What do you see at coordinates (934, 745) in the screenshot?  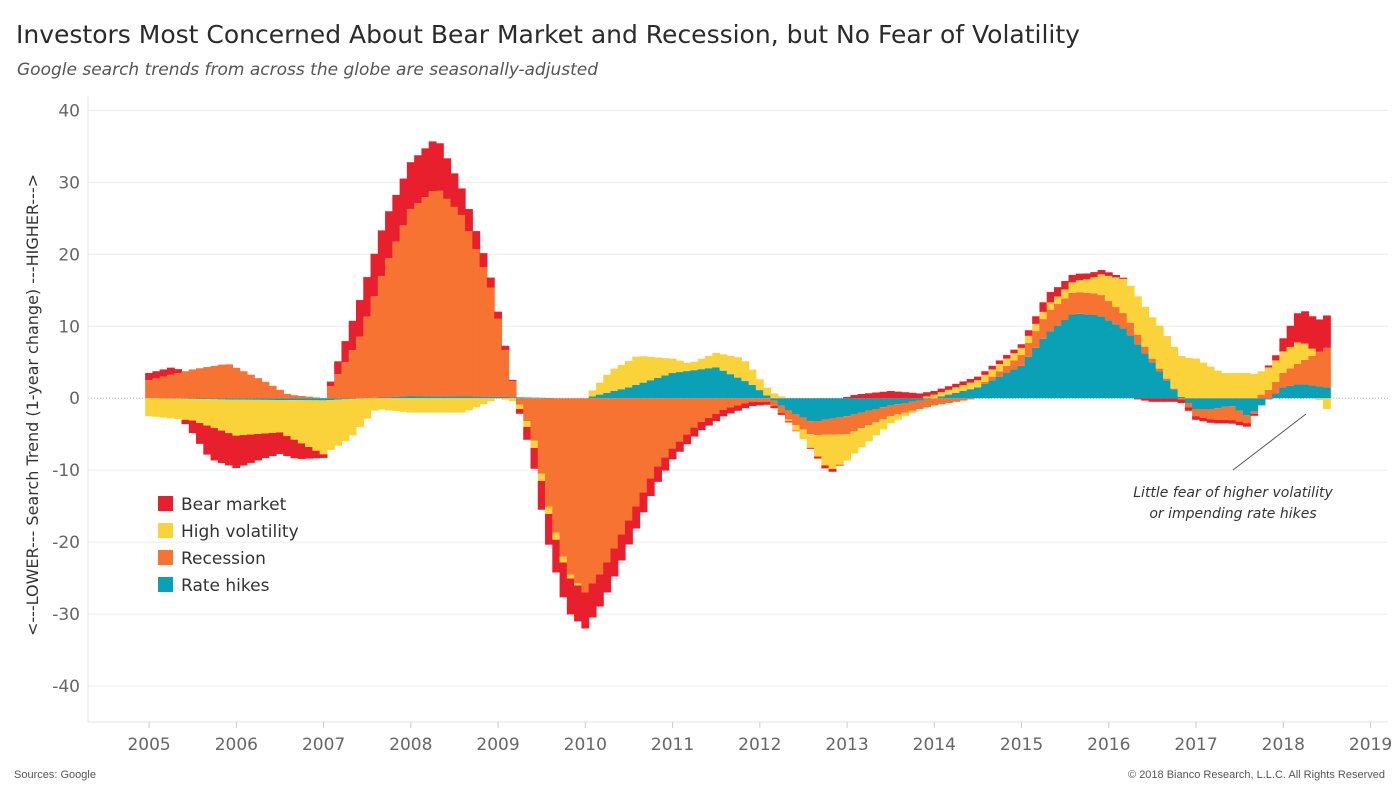 I see `x-tick-label: 2014` at bounding box center [934, 745].